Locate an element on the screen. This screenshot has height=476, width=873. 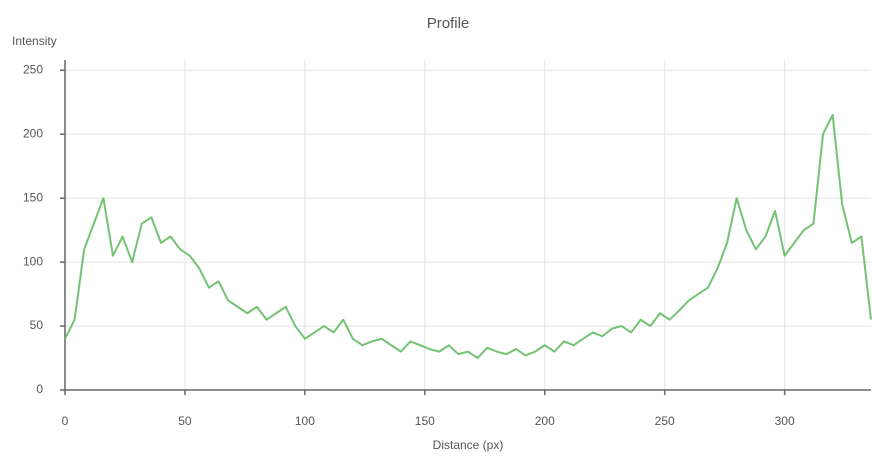
x-tick-label: 250 is located at coordinates (665, 421).